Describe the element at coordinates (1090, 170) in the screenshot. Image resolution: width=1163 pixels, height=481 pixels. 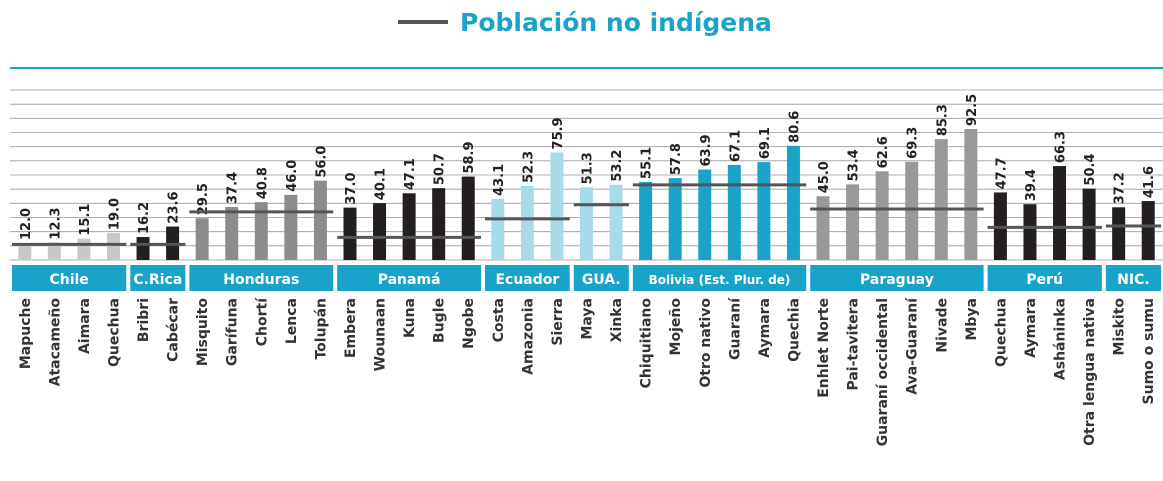
I see `value-label: 50.4` at that location.